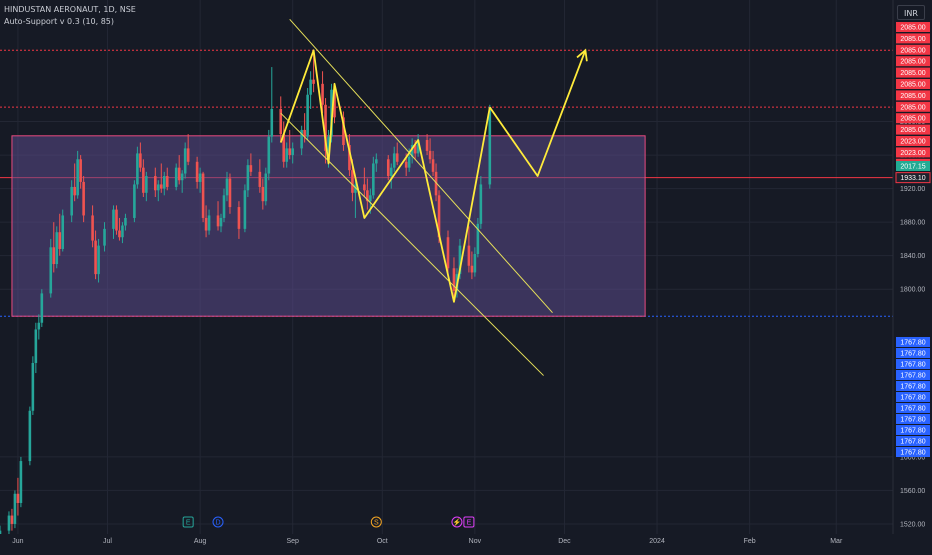  Describe the element at coordinates (582, 55) in the screenshot. I see `projection-arrow-head` at that location.